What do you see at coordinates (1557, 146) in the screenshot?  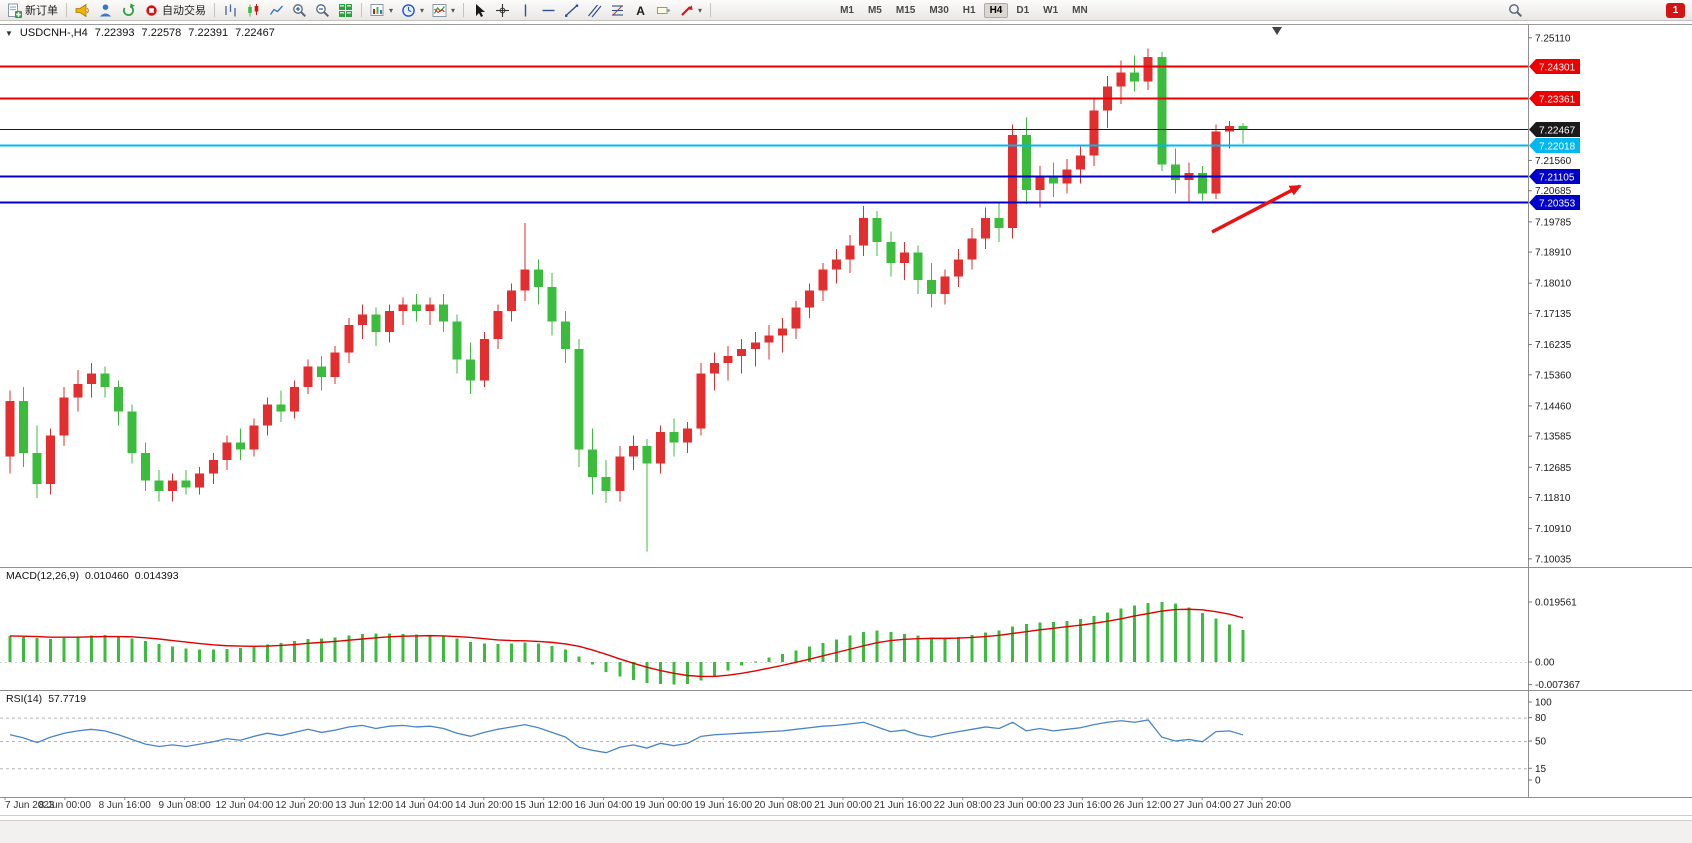 I see `price-tag-label: 7.22018` at bounding box center [1557, 146].